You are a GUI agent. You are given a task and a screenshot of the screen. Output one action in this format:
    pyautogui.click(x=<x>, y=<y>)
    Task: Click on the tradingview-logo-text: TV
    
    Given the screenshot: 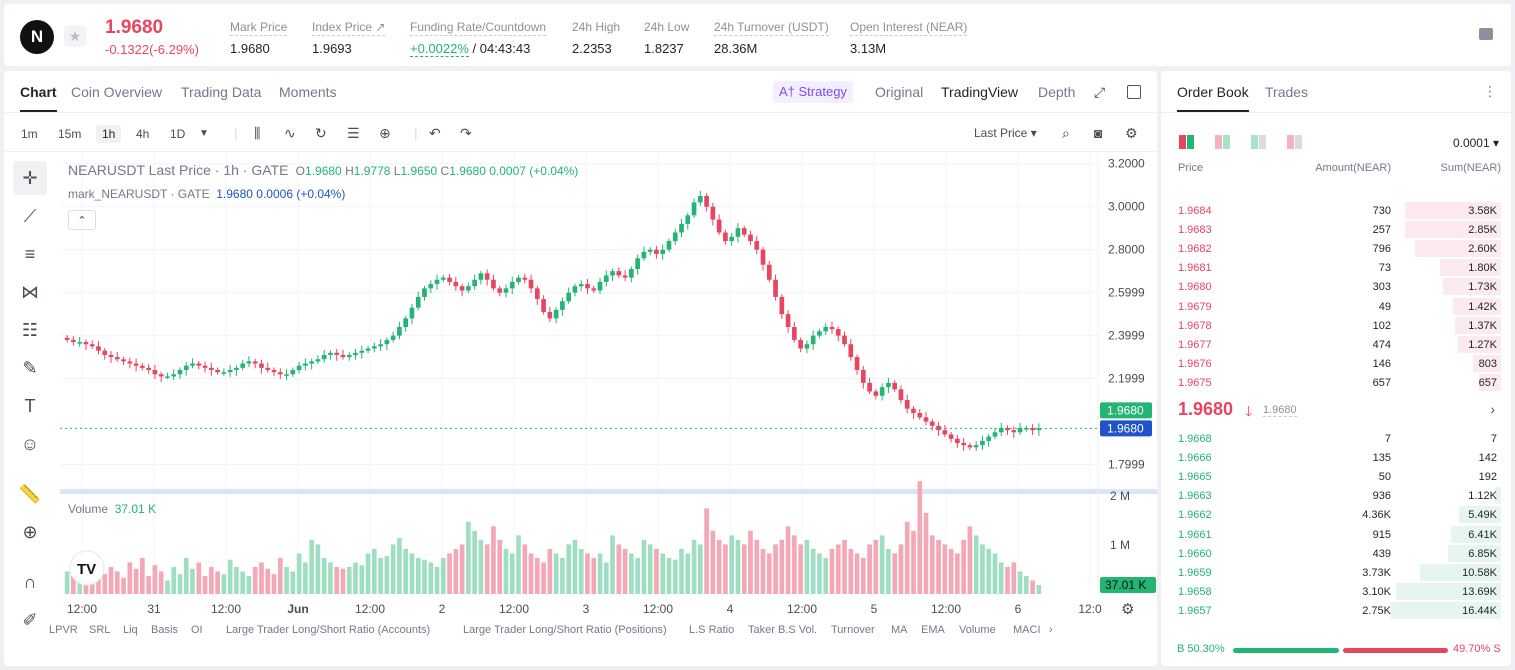 What is the action you would take?
    pyautogui.click(x=86, y=569)
    